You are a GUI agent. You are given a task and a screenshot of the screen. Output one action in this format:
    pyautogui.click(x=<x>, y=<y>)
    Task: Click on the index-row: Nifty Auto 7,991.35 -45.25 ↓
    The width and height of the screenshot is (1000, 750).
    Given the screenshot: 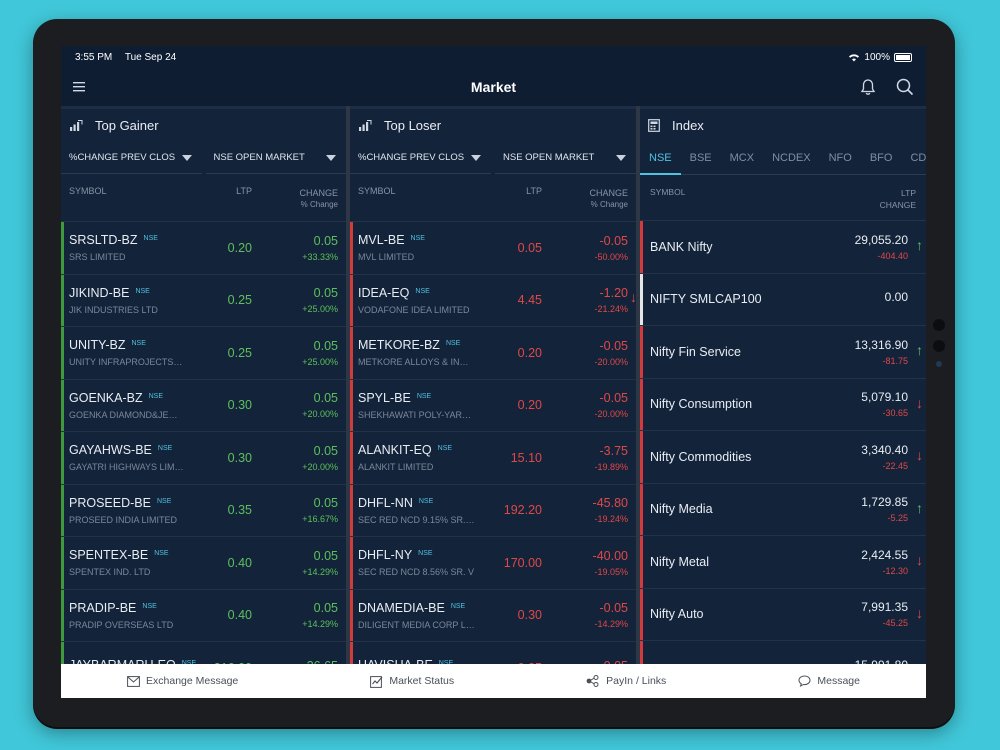 What is the action you would take?
    pyautogui.click(x=783, y=614)
    